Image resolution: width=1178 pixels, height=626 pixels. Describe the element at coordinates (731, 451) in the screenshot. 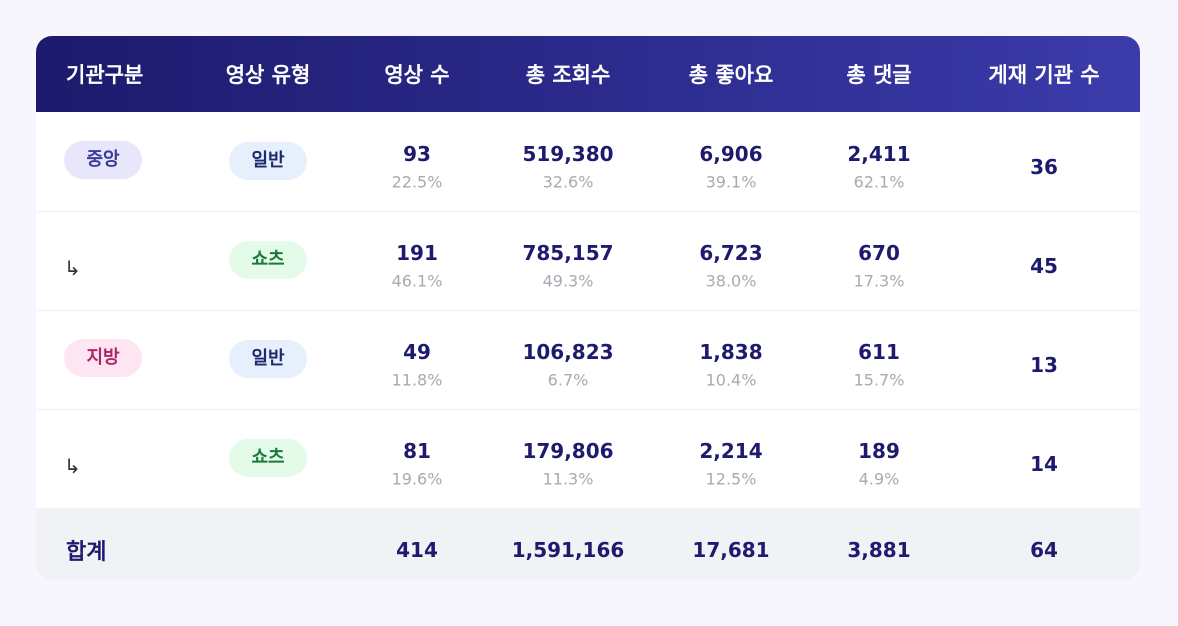

I see `cell-value: 2,214` at that location.